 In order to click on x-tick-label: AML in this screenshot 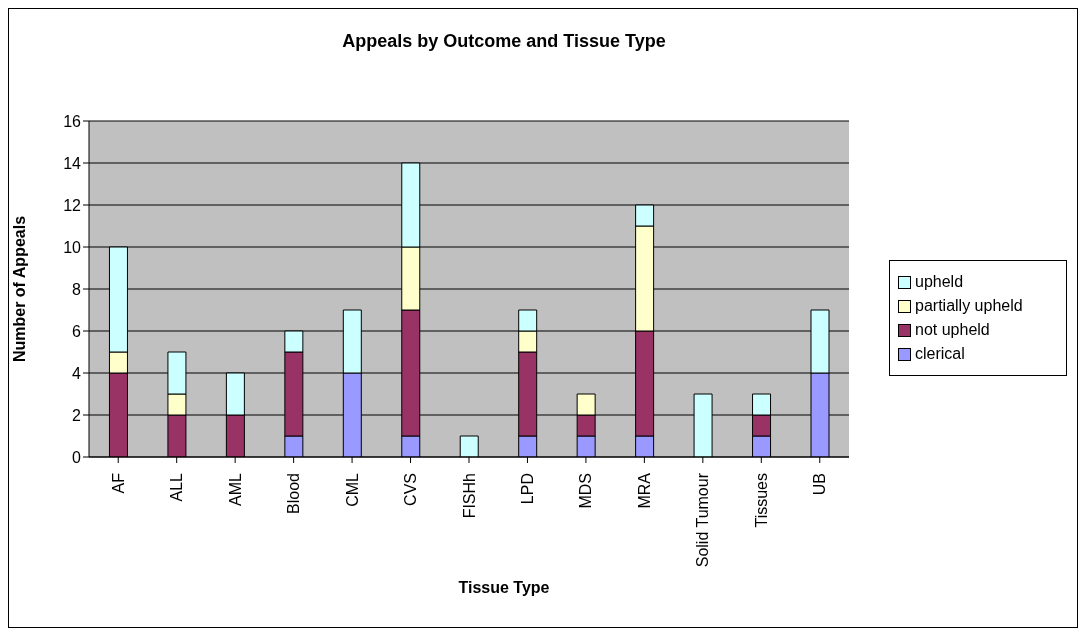, I will do `click(235, 489)`.